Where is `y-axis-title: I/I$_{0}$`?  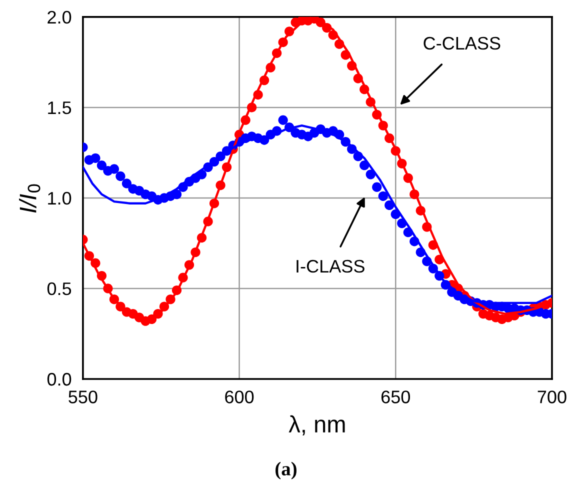 y-axis-title: I/I$_{0}$ is located at coordinates (29, 198).